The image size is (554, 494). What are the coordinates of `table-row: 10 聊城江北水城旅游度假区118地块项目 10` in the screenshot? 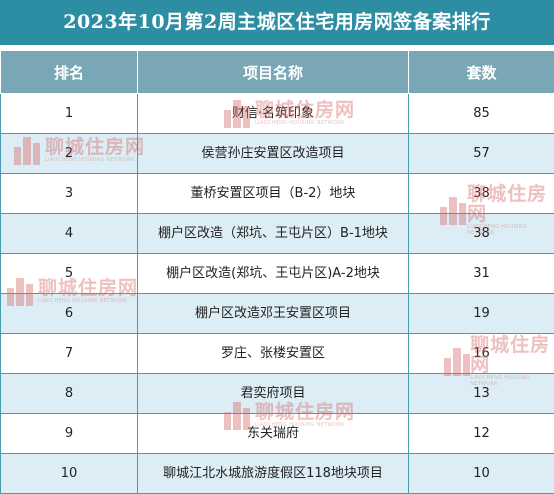 It's located at (277, 474).